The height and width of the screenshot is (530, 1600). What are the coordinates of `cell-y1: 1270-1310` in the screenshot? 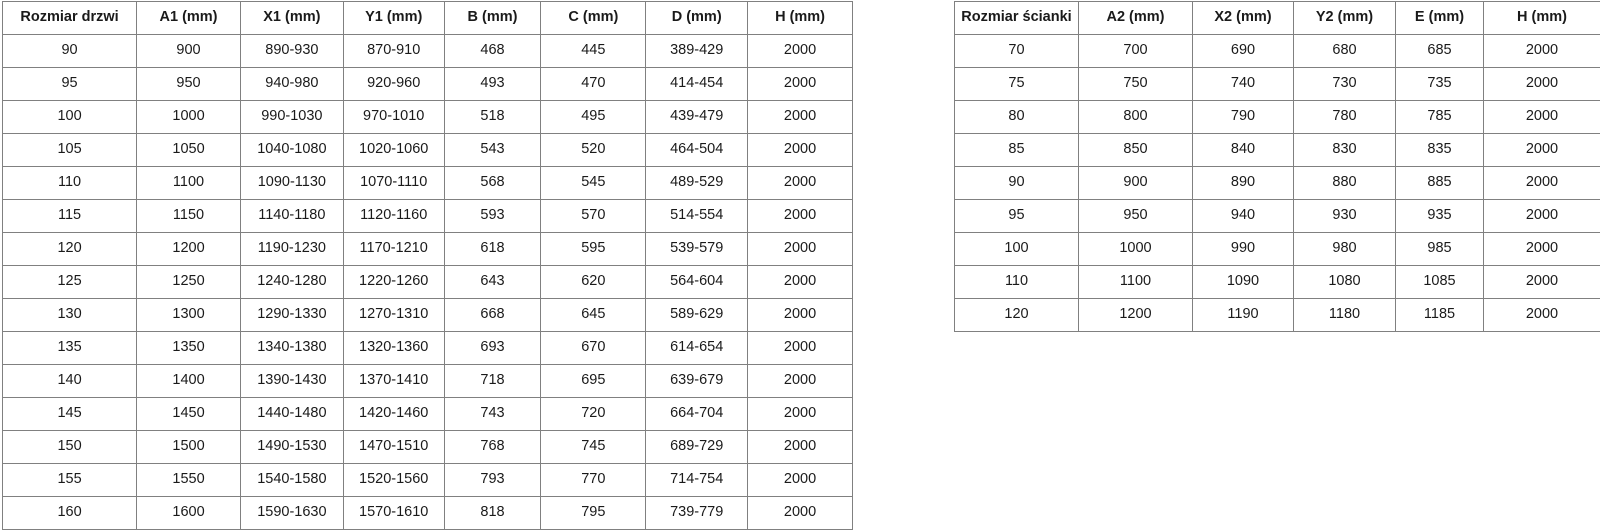 It's located at (393, 315).